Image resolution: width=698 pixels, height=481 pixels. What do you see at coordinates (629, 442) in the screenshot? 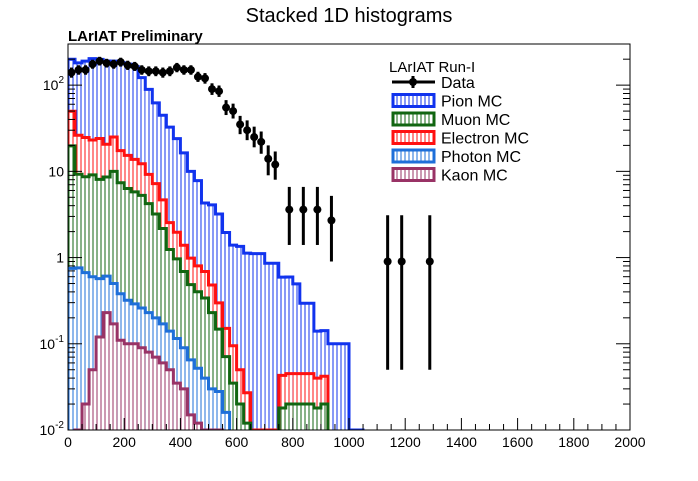
I see `x-tick-label: 2000` at bounding box center [629, 442].